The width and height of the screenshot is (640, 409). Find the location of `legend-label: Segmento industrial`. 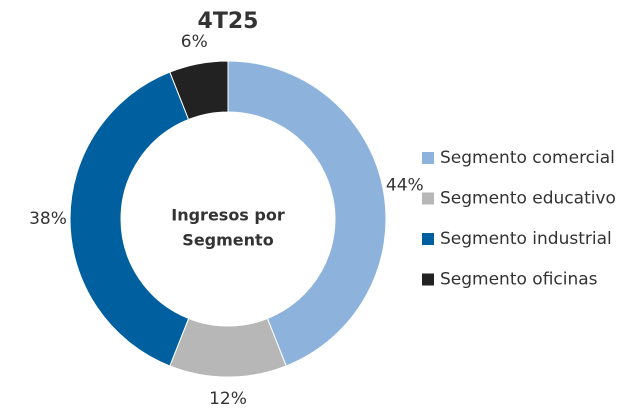

legend-label: Segmento industrial is located at coordinates (526, 239).